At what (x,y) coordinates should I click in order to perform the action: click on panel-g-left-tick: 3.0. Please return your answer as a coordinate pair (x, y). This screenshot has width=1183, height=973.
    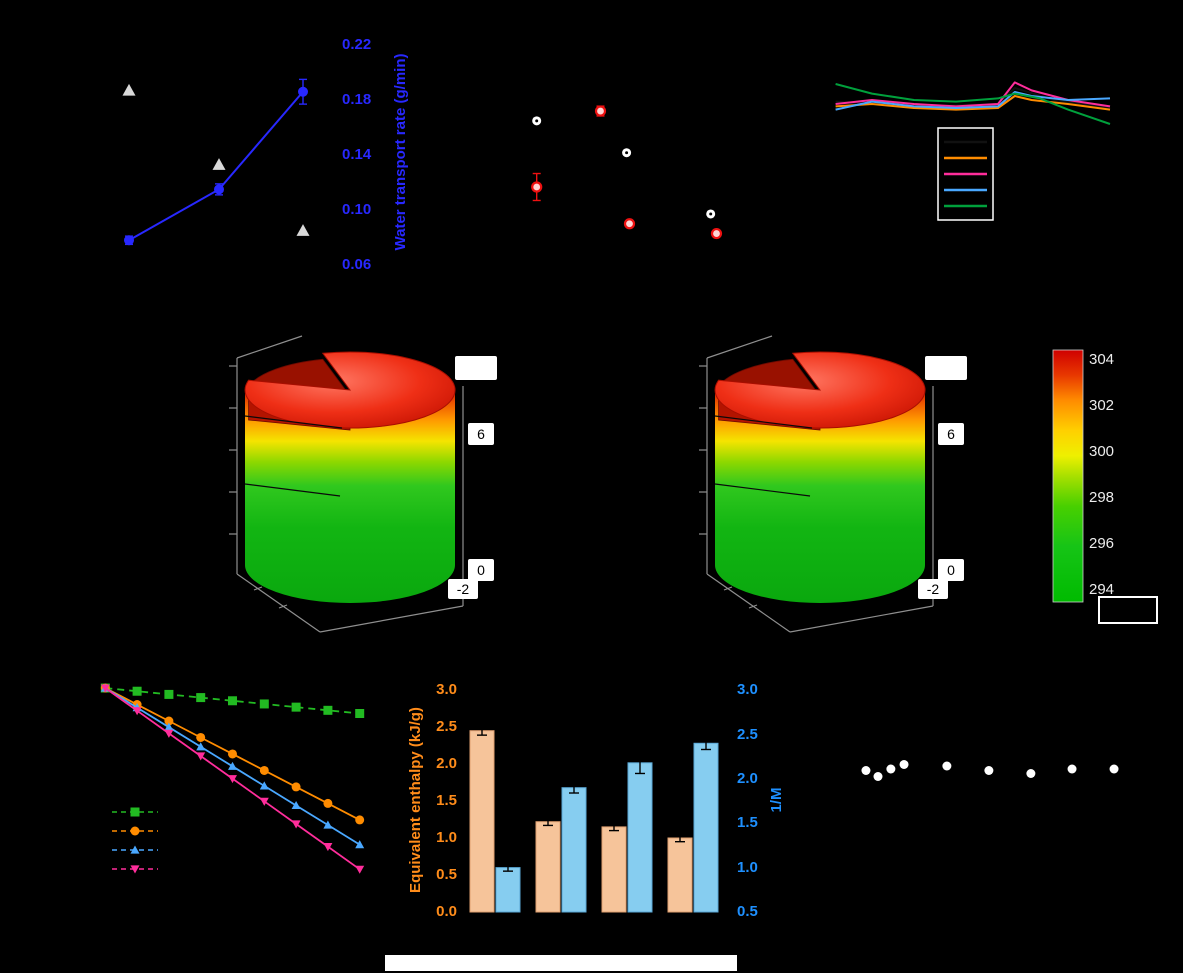
    Looking at the image, I should click on (446, 689).